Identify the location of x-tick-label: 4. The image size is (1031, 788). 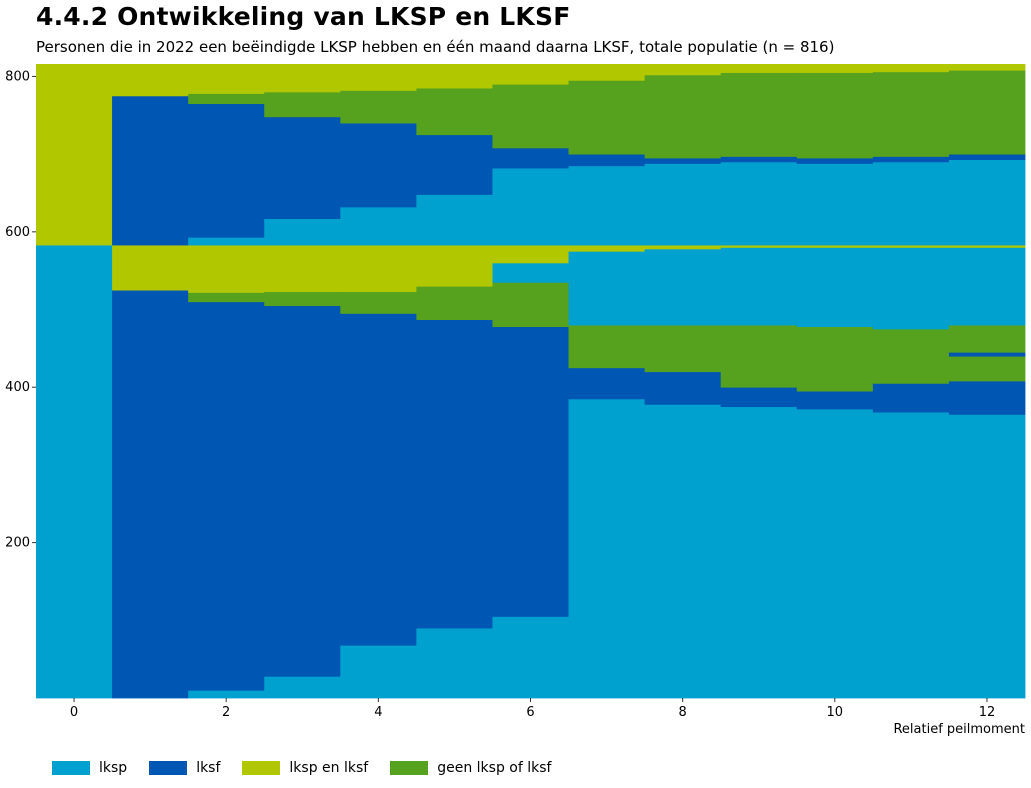
(378, 712).